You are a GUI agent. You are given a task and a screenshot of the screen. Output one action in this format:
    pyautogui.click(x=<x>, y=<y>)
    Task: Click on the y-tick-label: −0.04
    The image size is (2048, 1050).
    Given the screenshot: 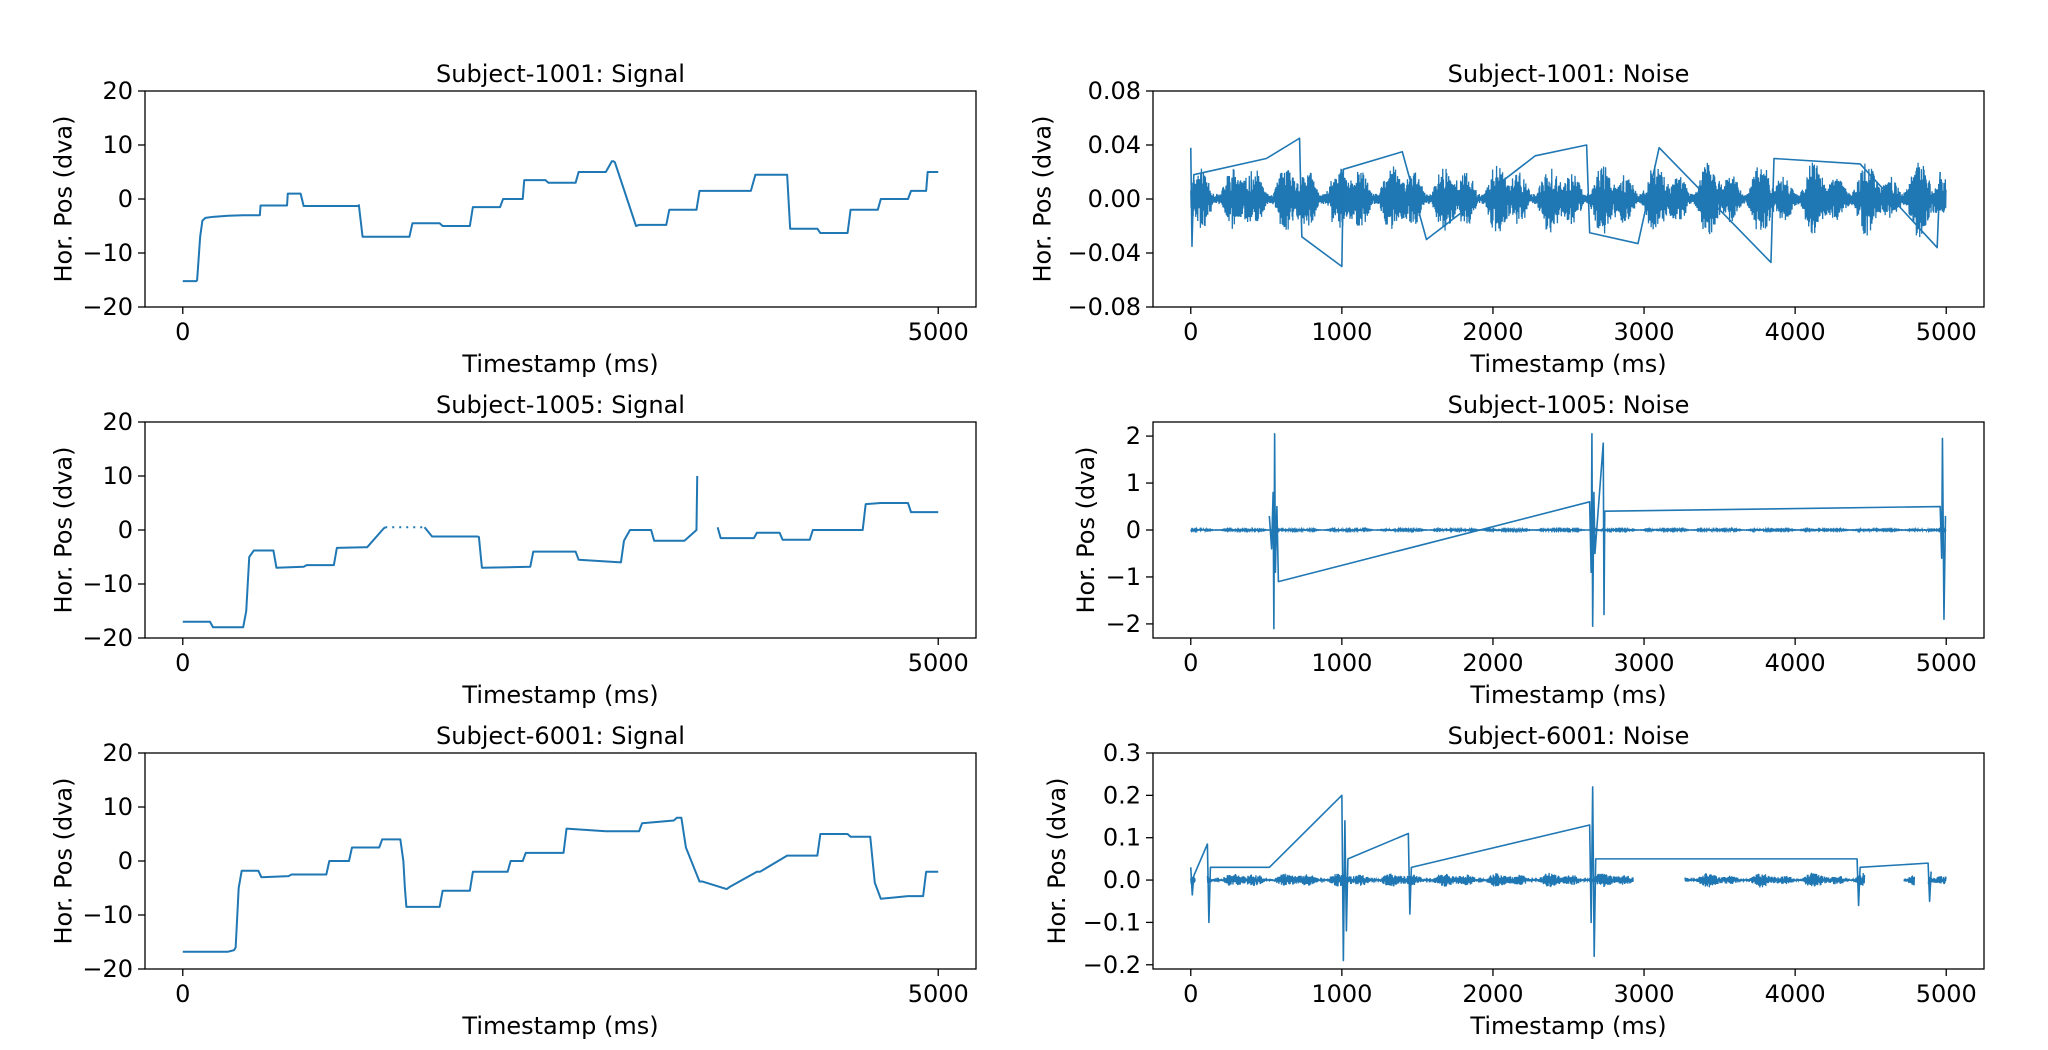 What is the action you would take?
    pyautogui.click(x=1104, y=253)
    